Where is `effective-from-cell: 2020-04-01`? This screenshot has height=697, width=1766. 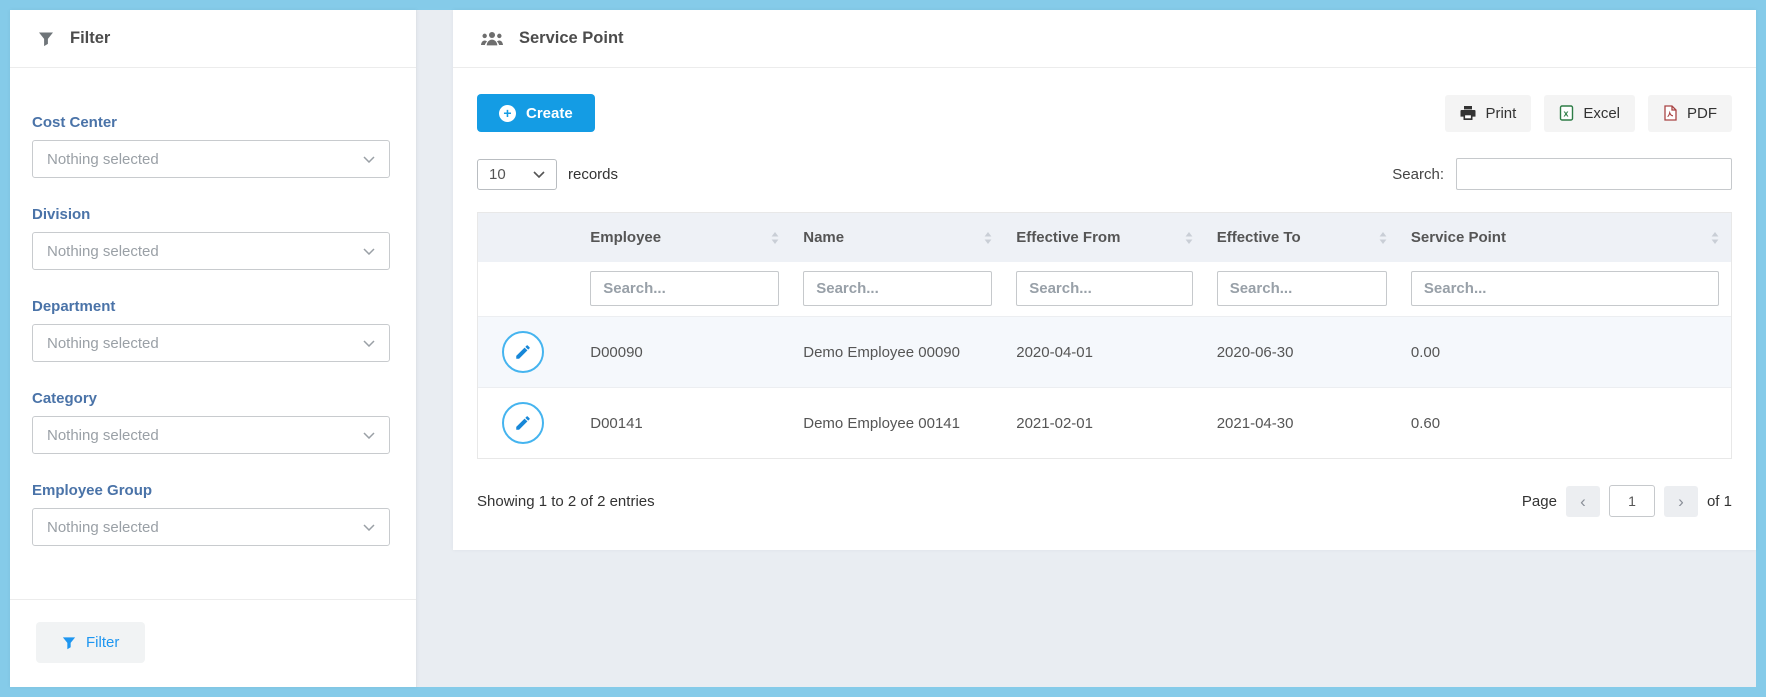
effective-from-cell: 2020-04-01 is located at coordinates (1054, 352).